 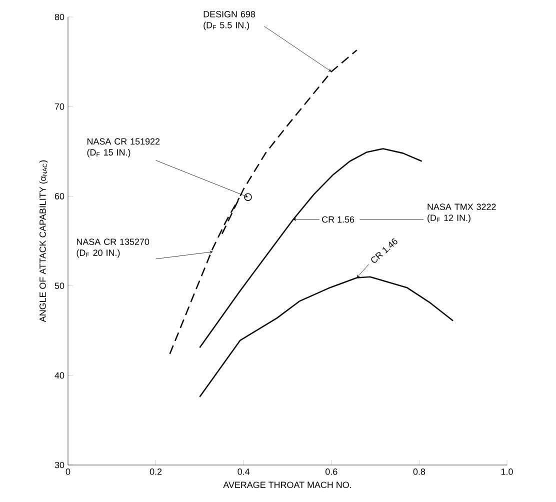 What do you see at coordinates (68, 471) in the screenshot?
I see `x-tick-label: 0` at bounding box center [68, 471].